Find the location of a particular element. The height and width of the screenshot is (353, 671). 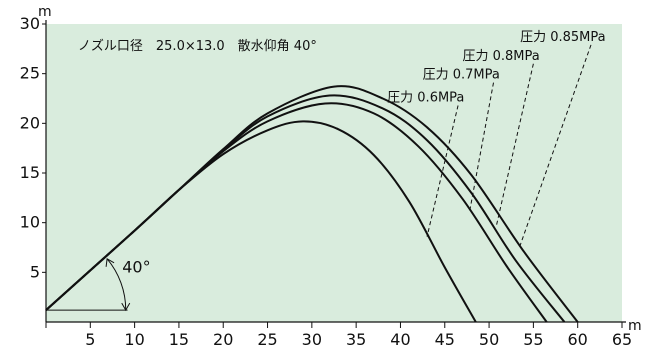

y-tick-label: 20 is located at coordinates (30, 122).